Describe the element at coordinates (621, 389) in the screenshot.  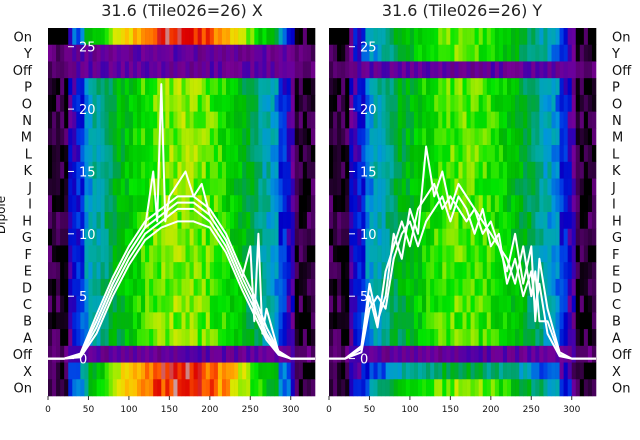
I see `row-tick-label: On` at that location.